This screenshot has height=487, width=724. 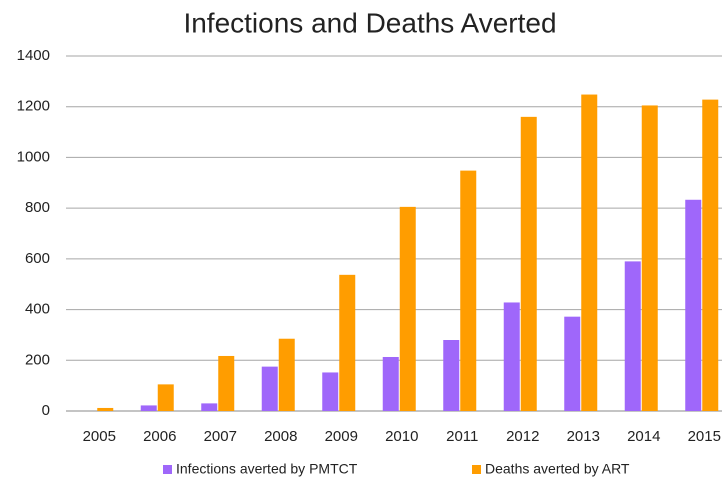 What do you see at coordinates (280, 436) in the screenshot?
I see `x-tick-label: 2008` at bounding box center [280, 436].